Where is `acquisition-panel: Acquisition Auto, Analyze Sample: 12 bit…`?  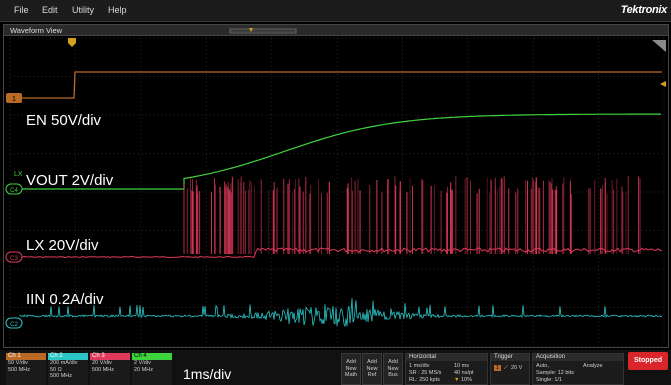 acquisition-panel: Acquisition Auto, Analyze Sample: 12 bit… is located at coordinates (578, 369).